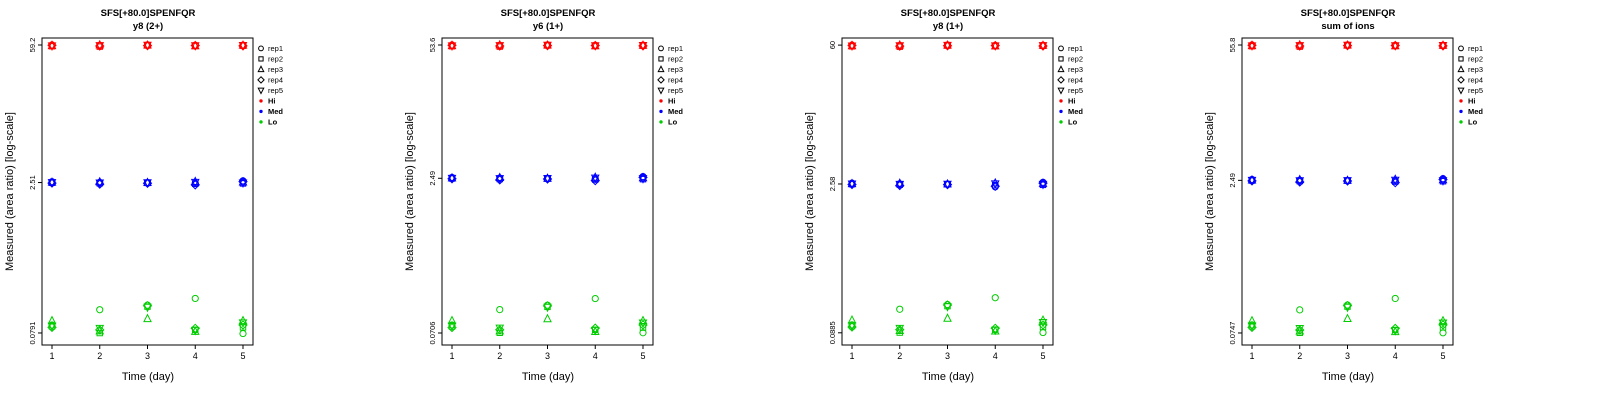  I want to click on panel-title: SFS[+80.0]SPENFQR y8 (2+), so click(148, 20).